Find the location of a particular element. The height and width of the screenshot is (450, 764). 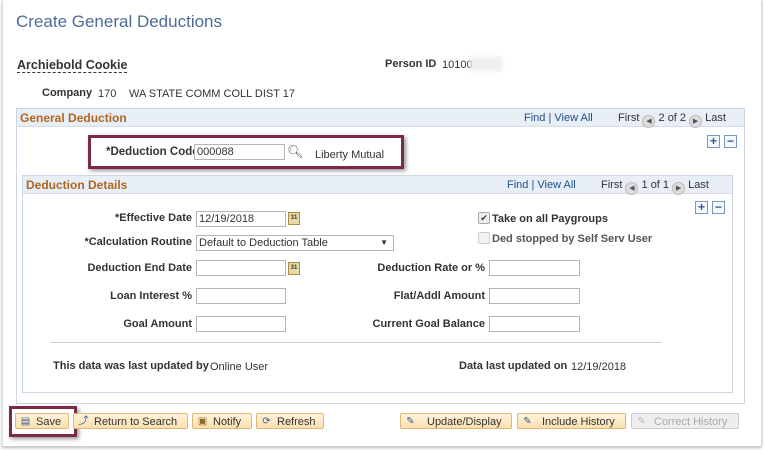

loan-interest-input is located at coordinates (241, 296).